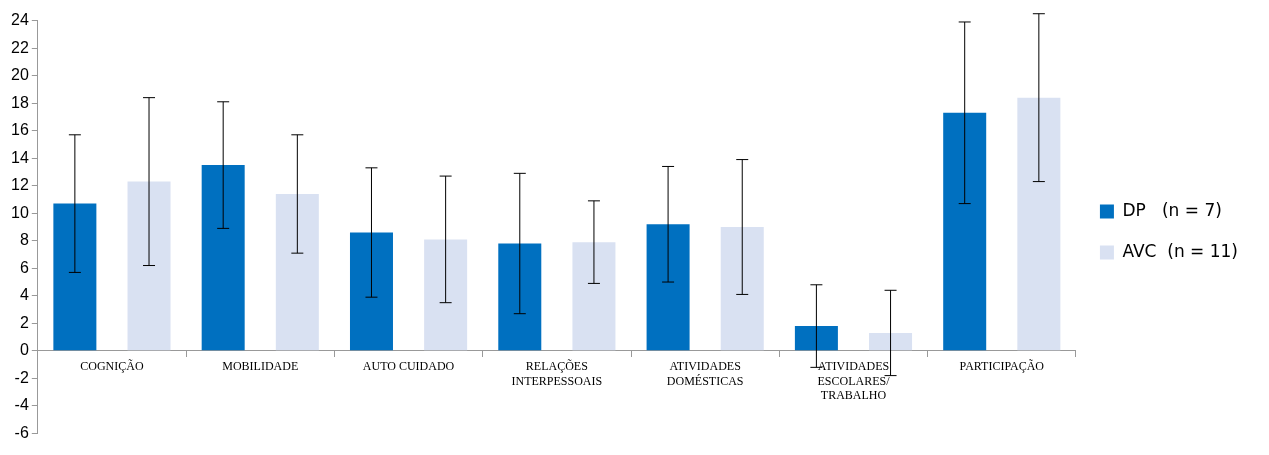  I want to click on y-tick-label: -2, so click(21, 377).